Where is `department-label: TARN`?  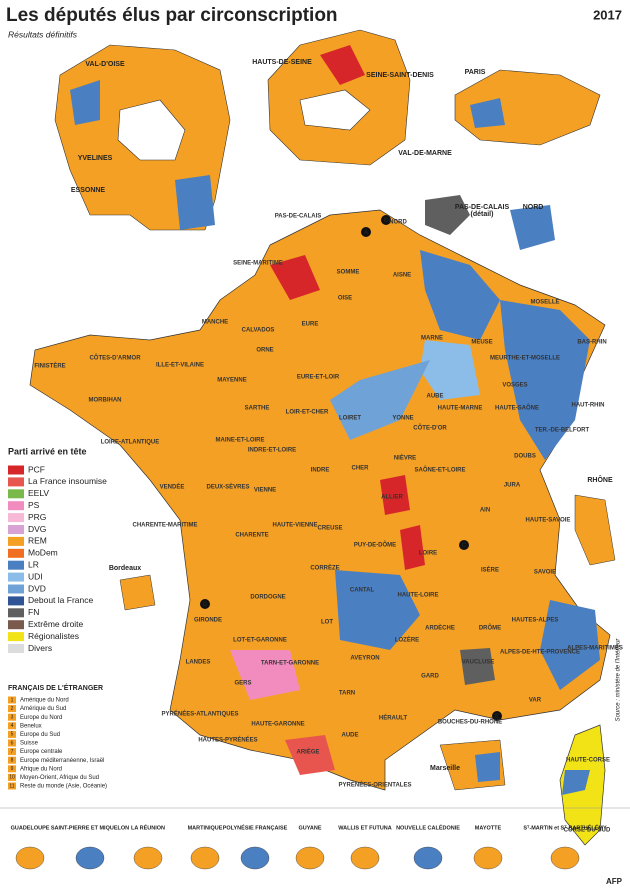 department-label: TARN is located at coordinates (347, 694).